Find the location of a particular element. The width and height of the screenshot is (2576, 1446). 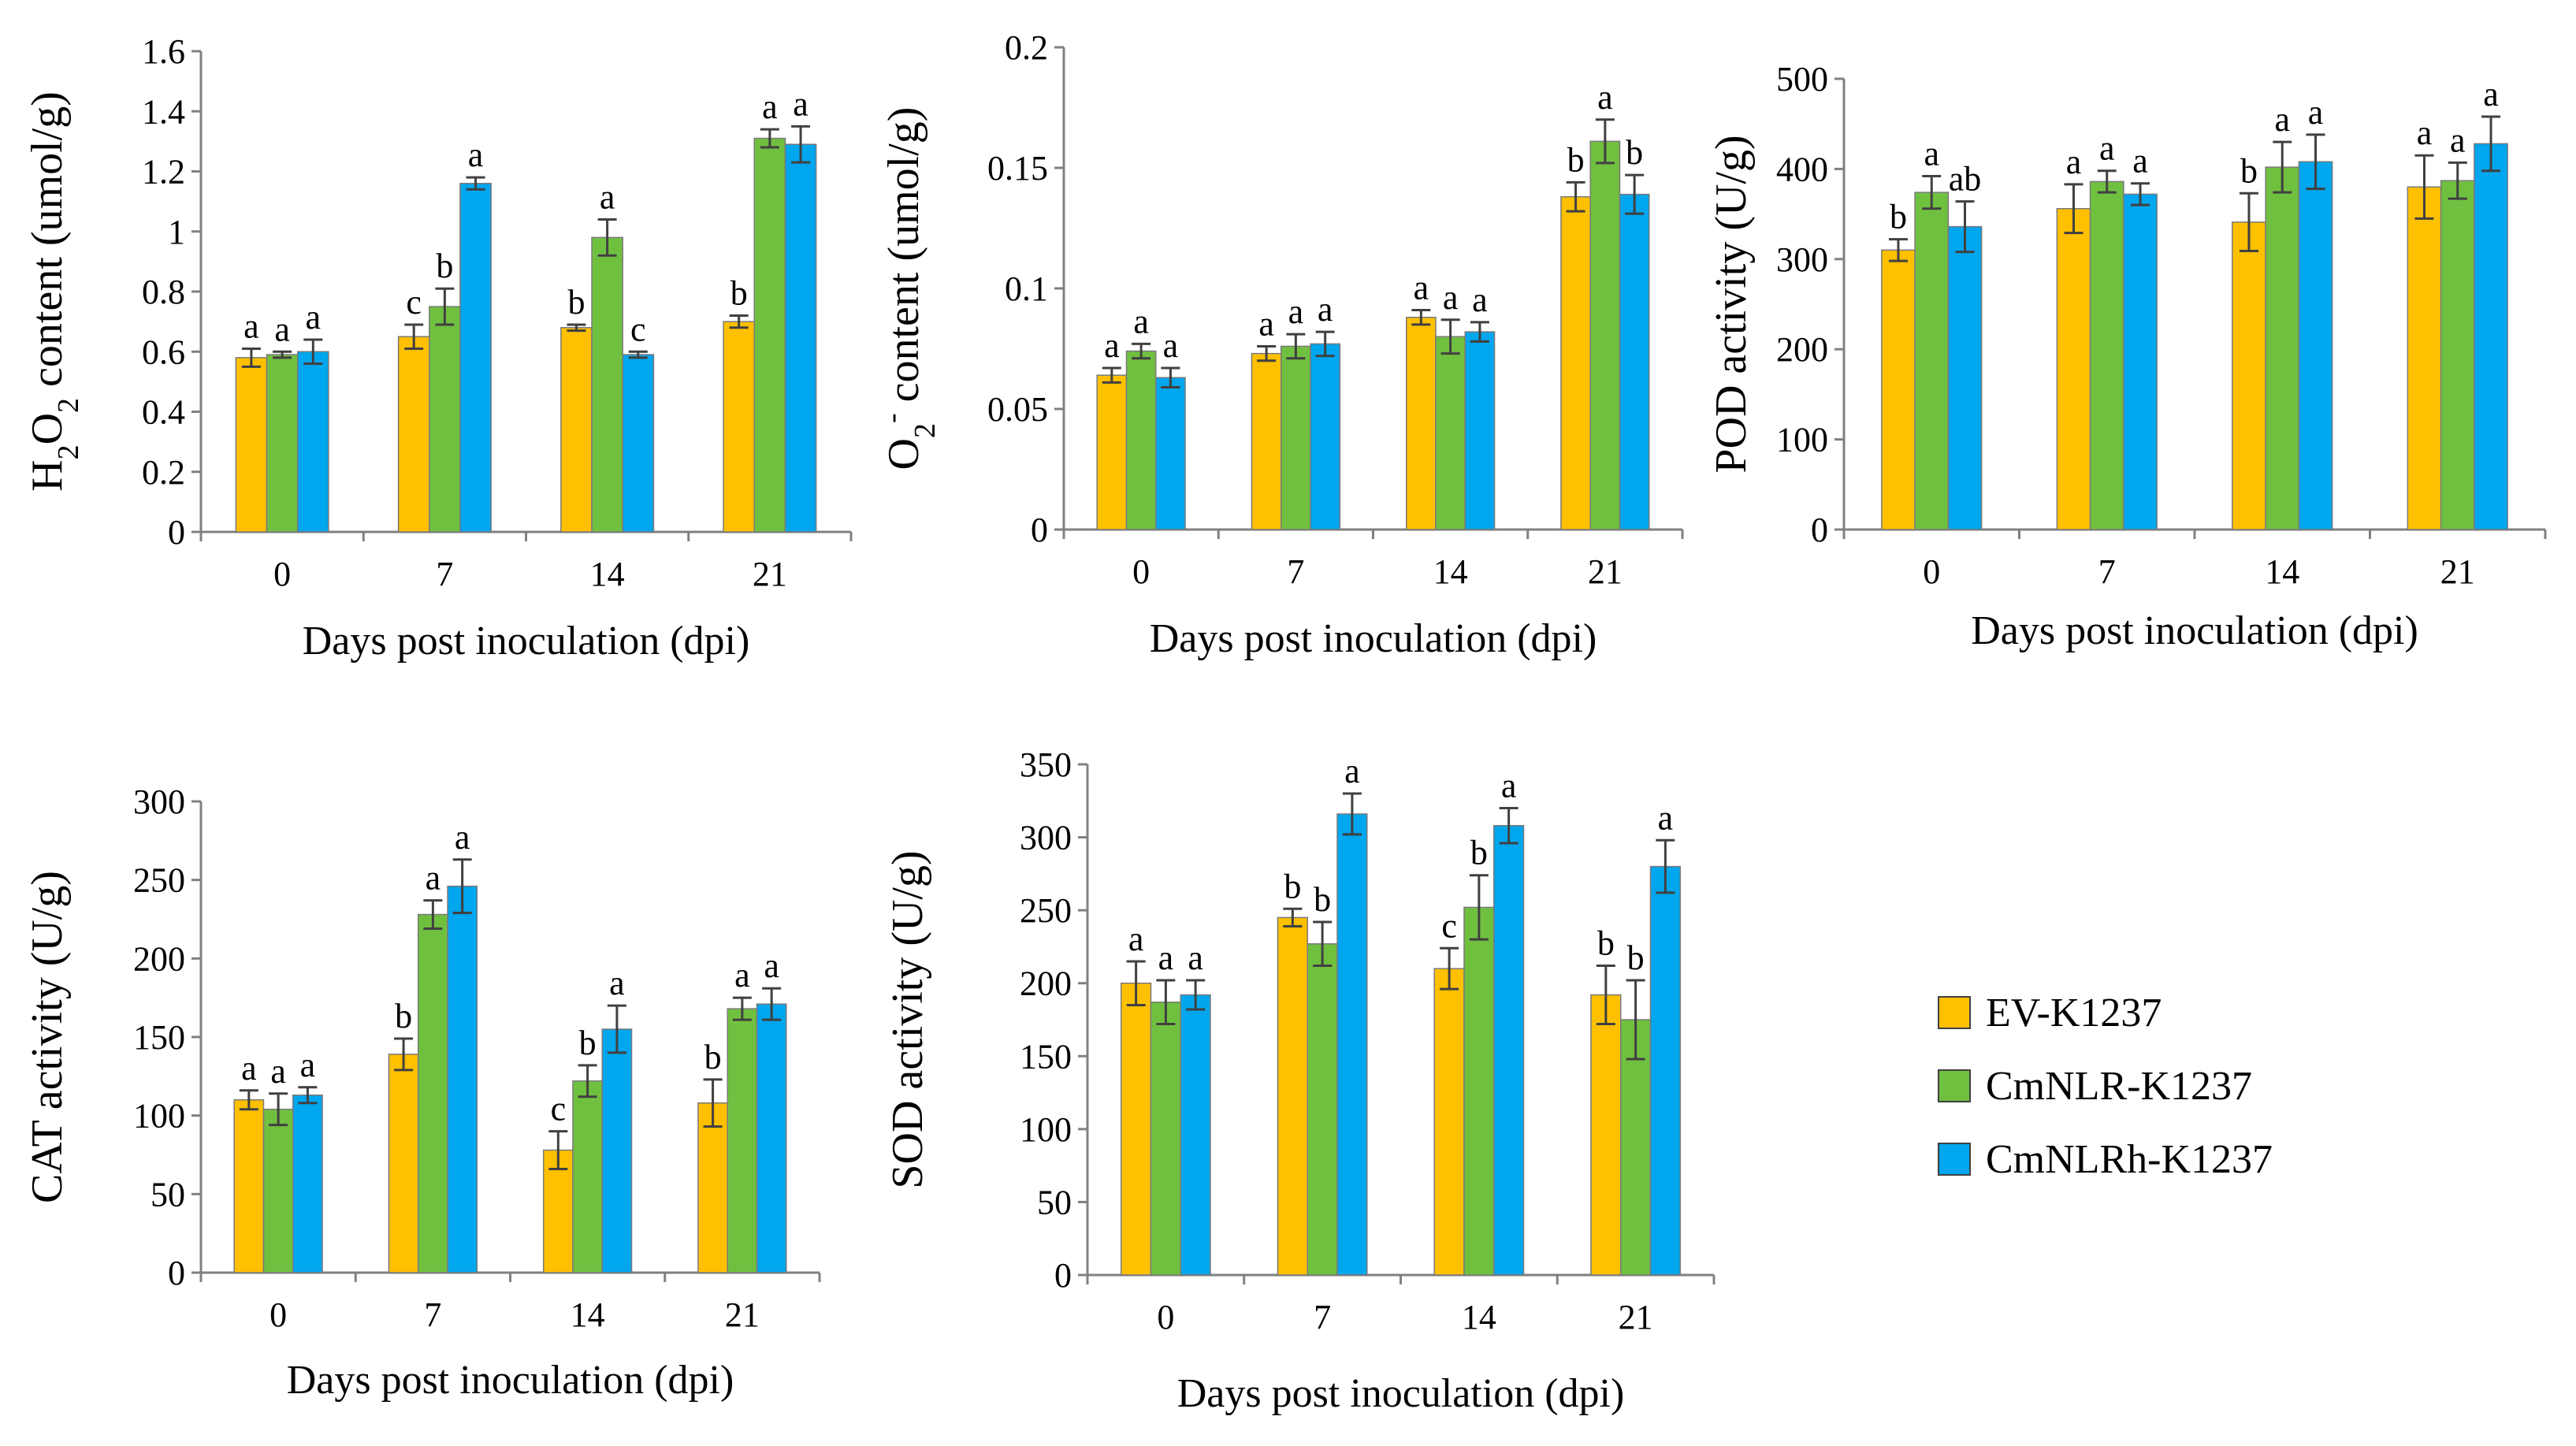

y-tick-label: 100 is located at coordinates (1046, 1129).